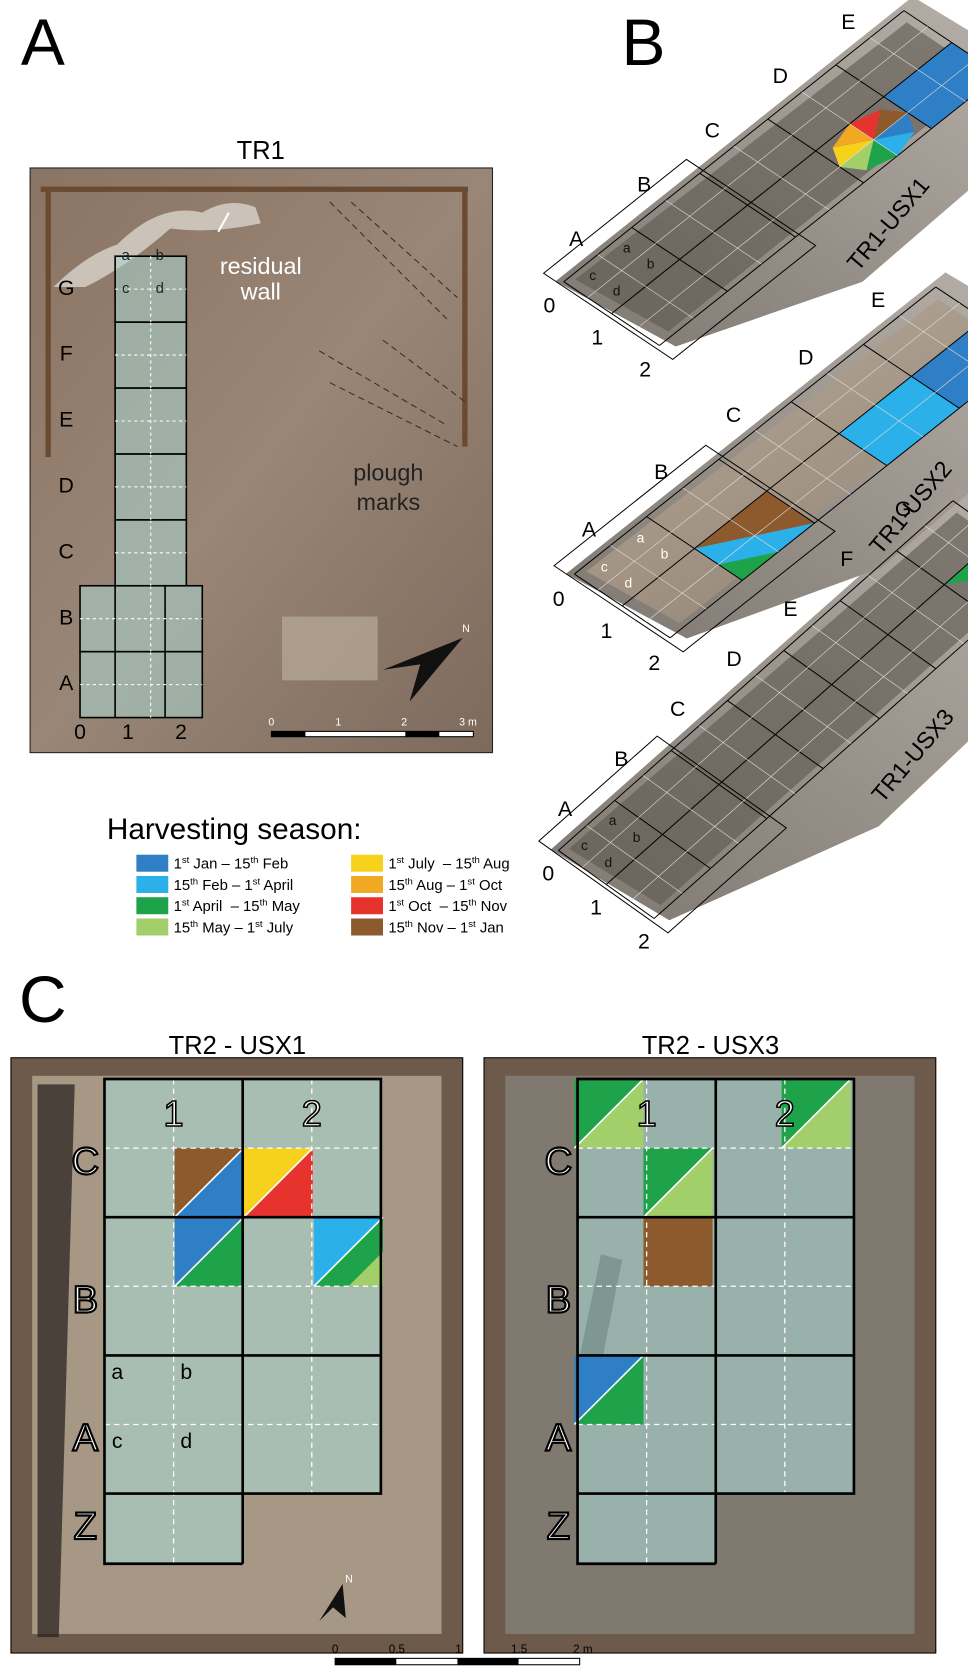 Image resolution: width=968 pixels, height=1669 pixels. I want to click on north-label: N, so click(349, 1580).